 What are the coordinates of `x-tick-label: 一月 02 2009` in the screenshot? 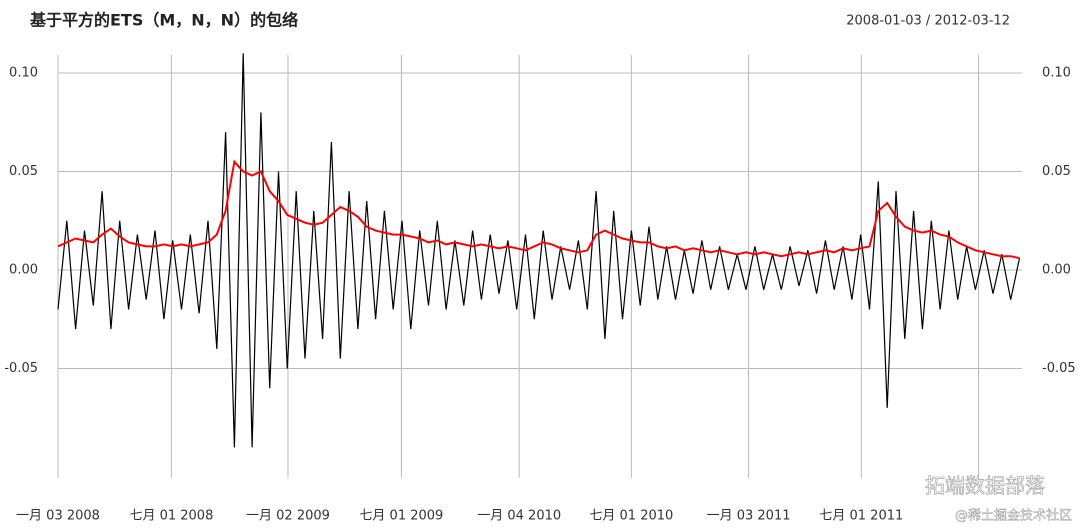 It's located at (288, 516).